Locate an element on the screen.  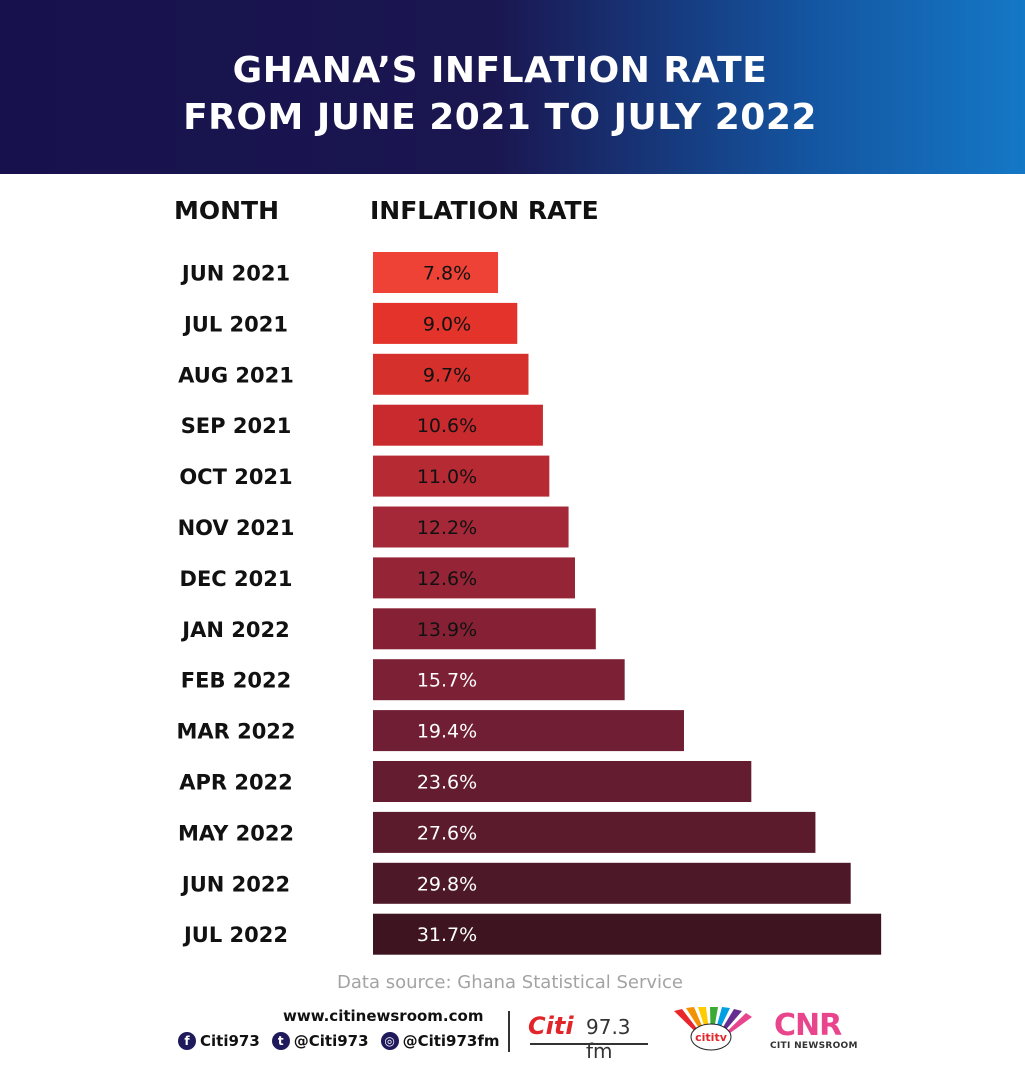
citi-fm-frequency: 97.3 fm is located at coordinates (608, 1039).